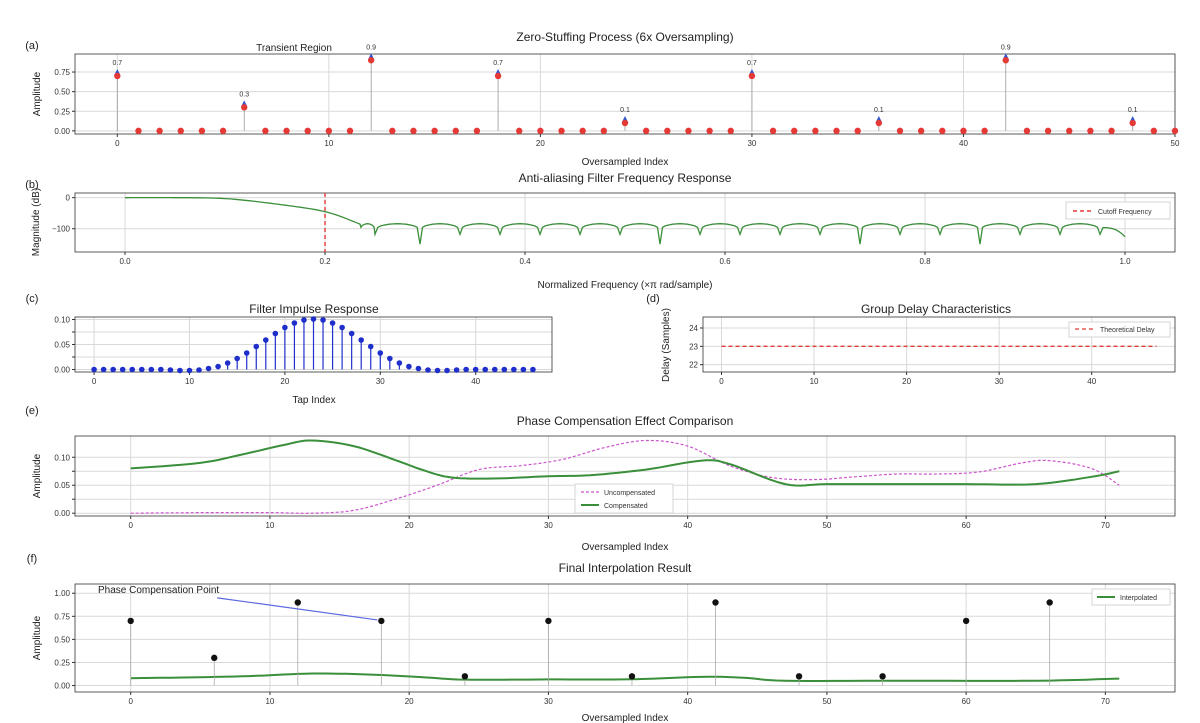 This screenshot has height=723, width=1200. I want to click on panel-f-xlabel: Oversampled Index, so click(625, 718).